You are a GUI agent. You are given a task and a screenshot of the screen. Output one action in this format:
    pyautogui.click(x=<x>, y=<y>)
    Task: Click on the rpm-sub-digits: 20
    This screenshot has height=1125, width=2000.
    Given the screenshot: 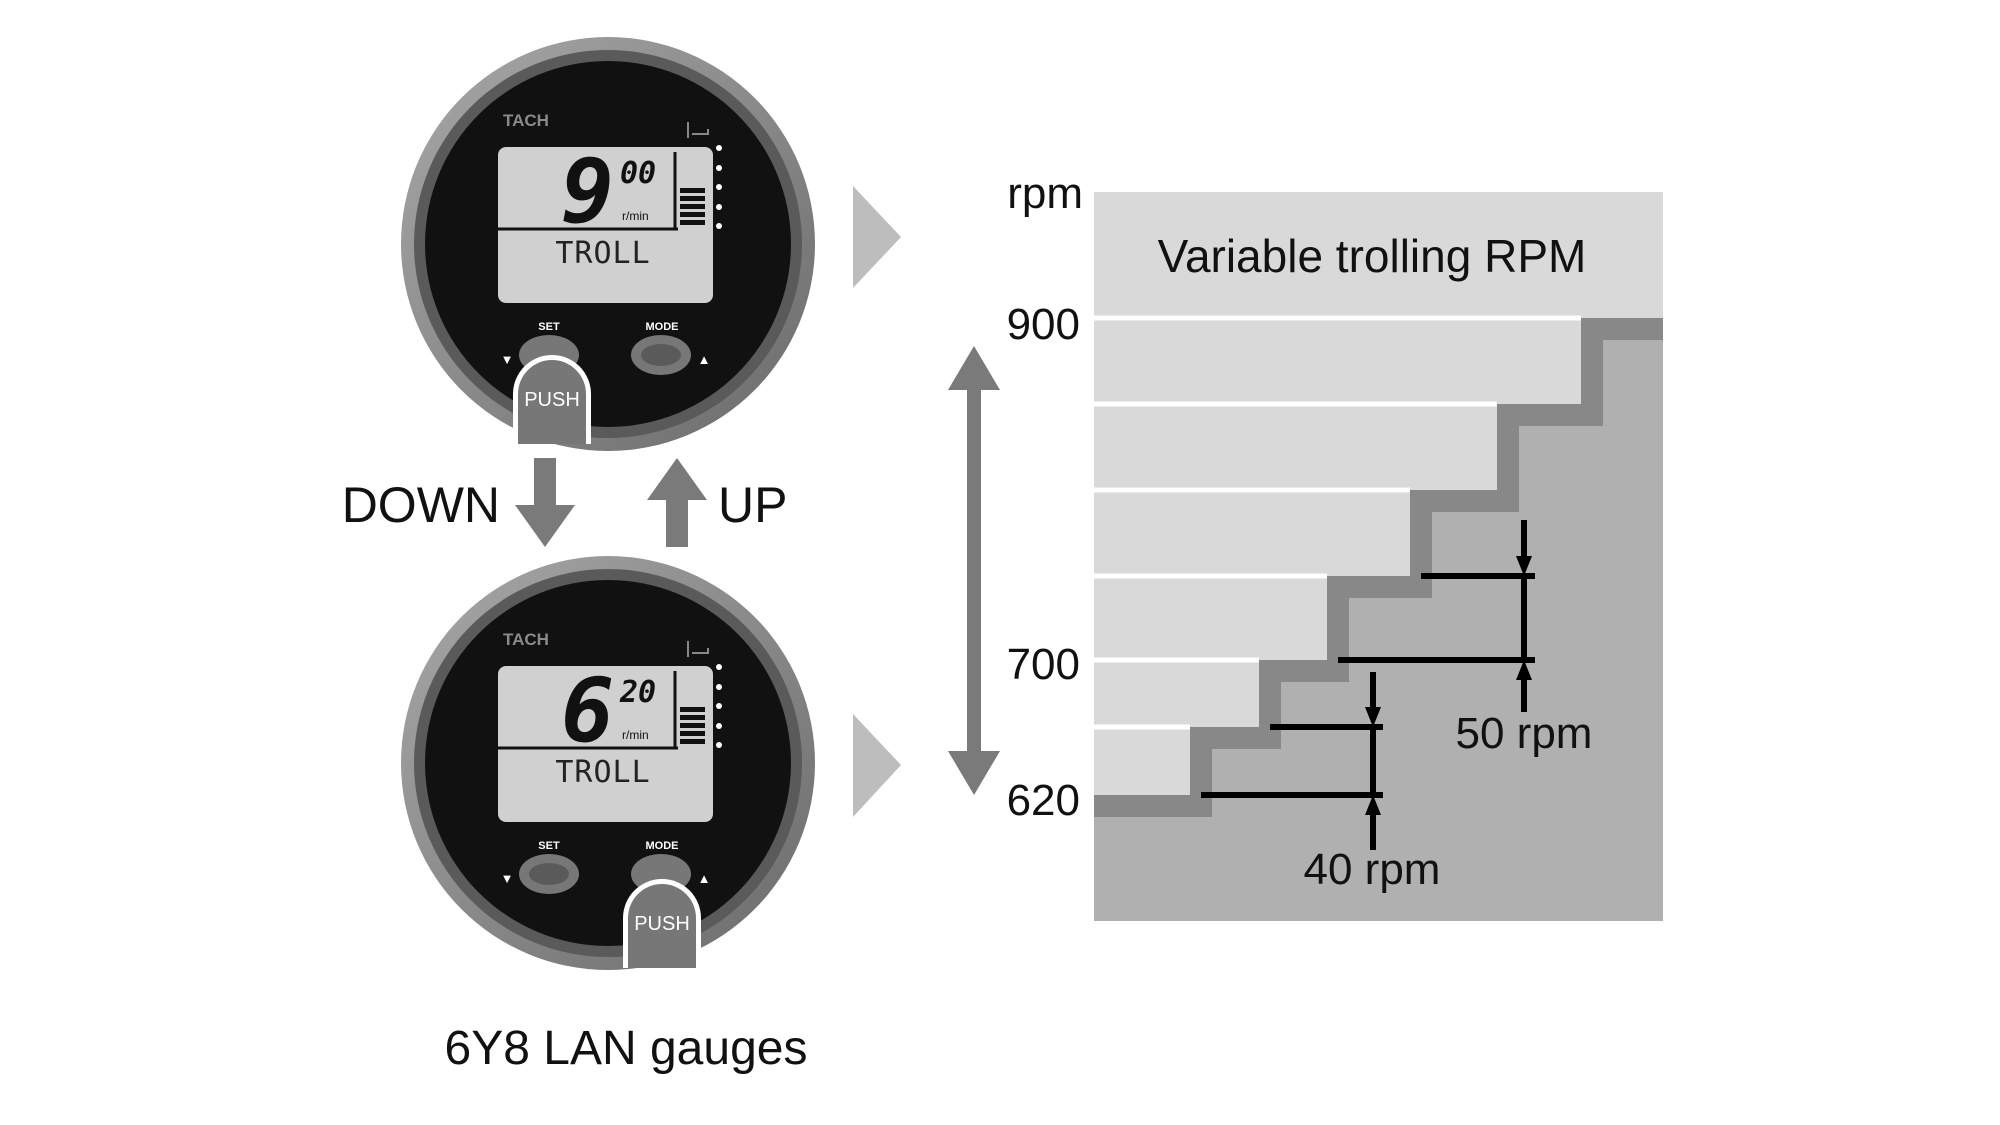 What is the action you would take?
    pyautogui.click(x=637, y=692)
    